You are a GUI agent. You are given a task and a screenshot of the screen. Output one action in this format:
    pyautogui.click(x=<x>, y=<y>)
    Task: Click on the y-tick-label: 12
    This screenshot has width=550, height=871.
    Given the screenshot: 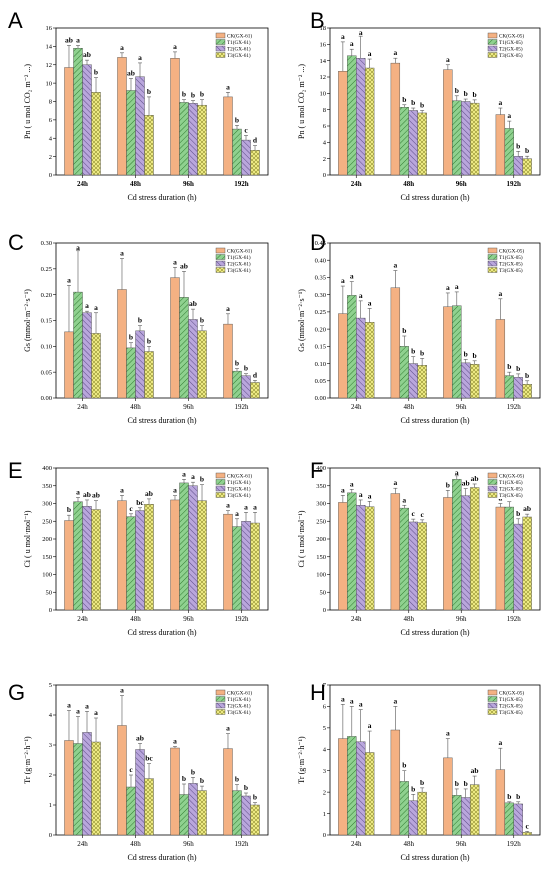 What is the action you would take?
    pyautogui.click(x=323, y=77)
    